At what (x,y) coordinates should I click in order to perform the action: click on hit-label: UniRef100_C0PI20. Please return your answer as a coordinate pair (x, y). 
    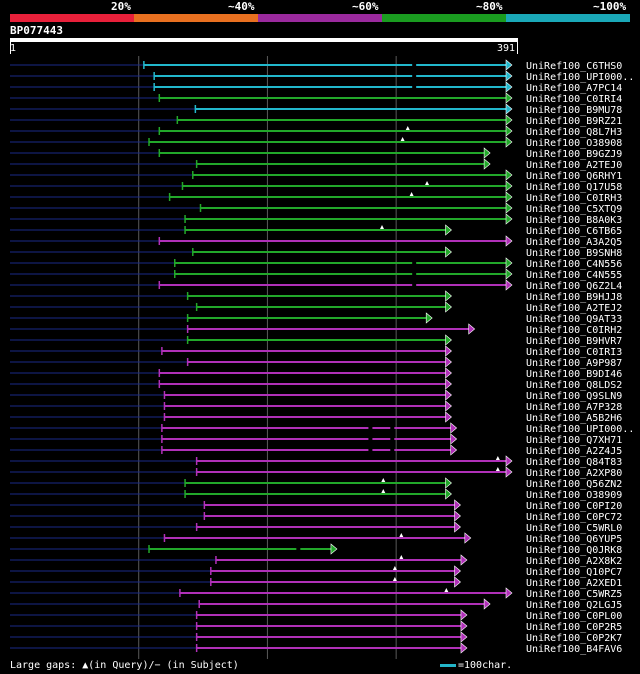
    Looking at the image, I should click on (574, 506).